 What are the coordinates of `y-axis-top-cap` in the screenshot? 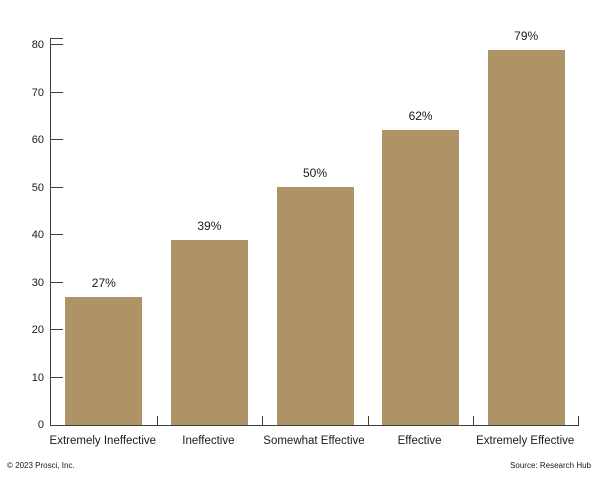 It's located at (57, 38).